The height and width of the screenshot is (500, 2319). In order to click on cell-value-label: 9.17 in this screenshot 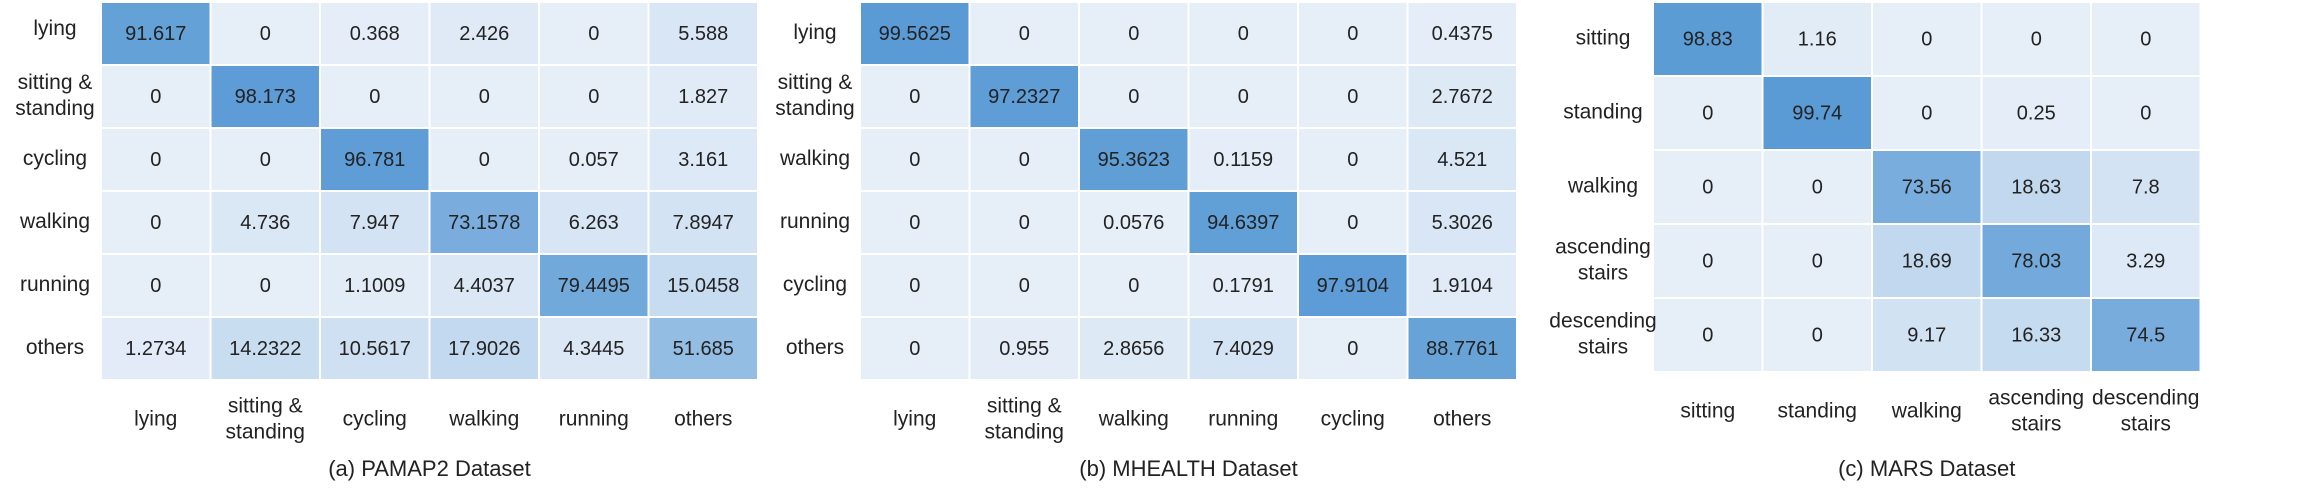, I will do `click(1926, 335)`.